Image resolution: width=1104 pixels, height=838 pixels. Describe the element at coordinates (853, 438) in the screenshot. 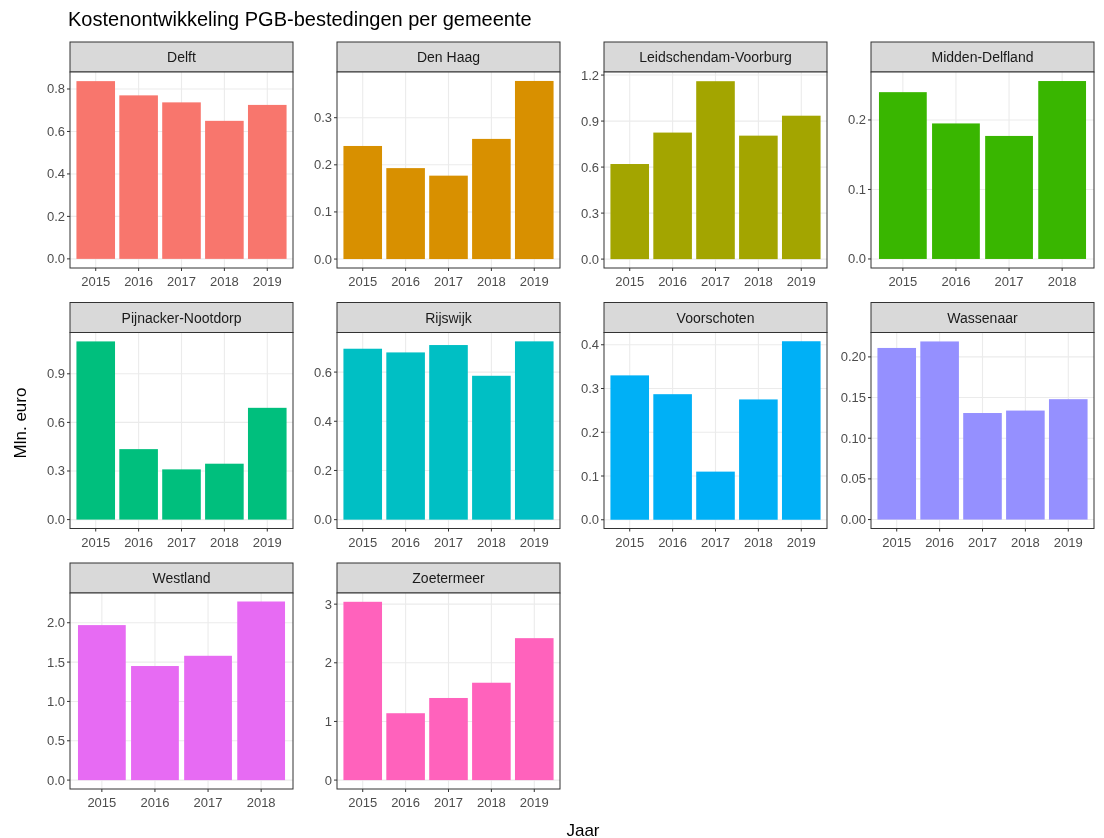

I see `y-tick-label: 0.10` at that location.